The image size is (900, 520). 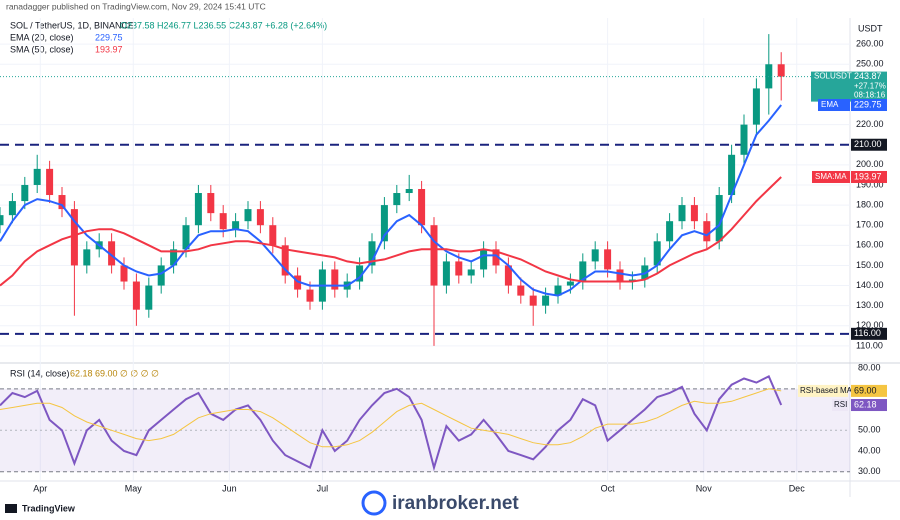 I want to click on axis-unit: USDT, so click(x=870, y=28).